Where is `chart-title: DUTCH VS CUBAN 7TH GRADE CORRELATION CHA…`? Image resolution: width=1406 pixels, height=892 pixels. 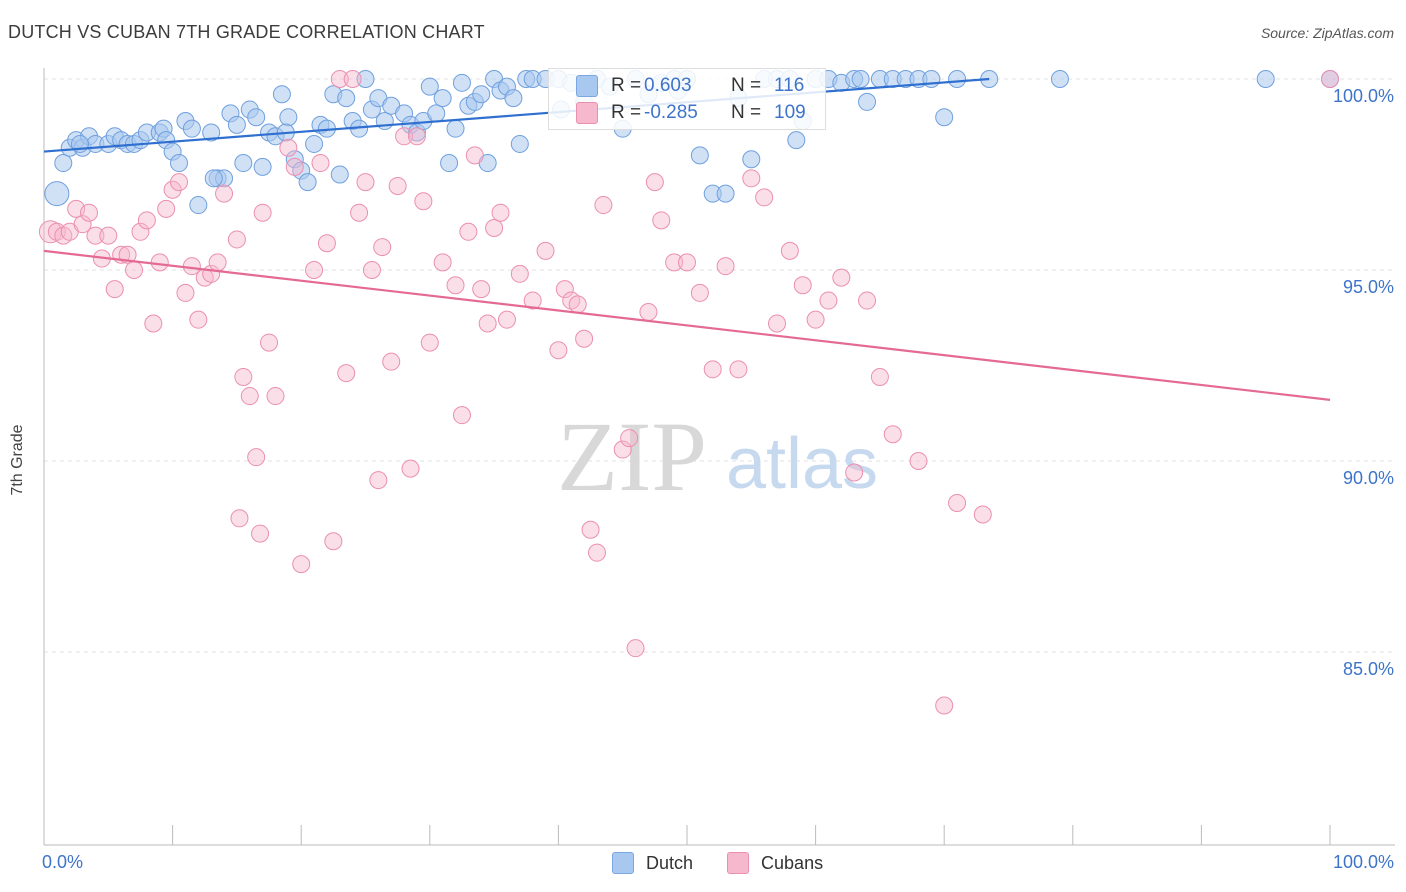 chart-title: DUTCH VS CUBAN 7TH GRADE CORRELATION CHA… is located at coordinates (246, 32).